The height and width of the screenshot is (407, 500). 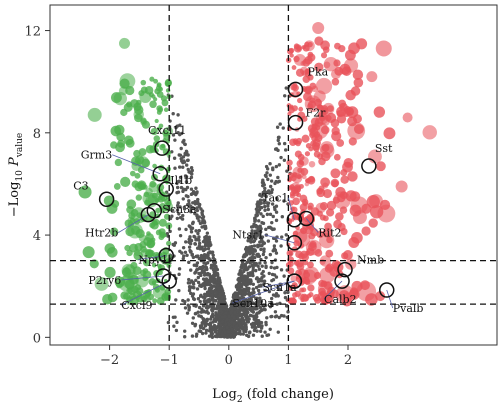 I want to click on x-tick-label: −2, so click(x=109, y=360).